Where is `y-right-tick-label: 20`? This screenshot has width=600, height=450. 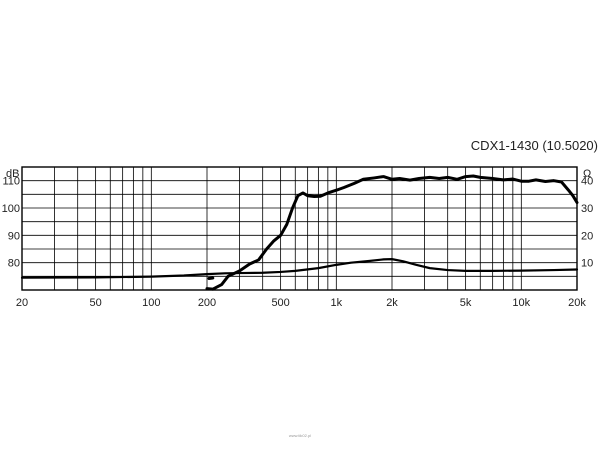
y-right-tick-label: 20 is located at coordinates (587, 236).